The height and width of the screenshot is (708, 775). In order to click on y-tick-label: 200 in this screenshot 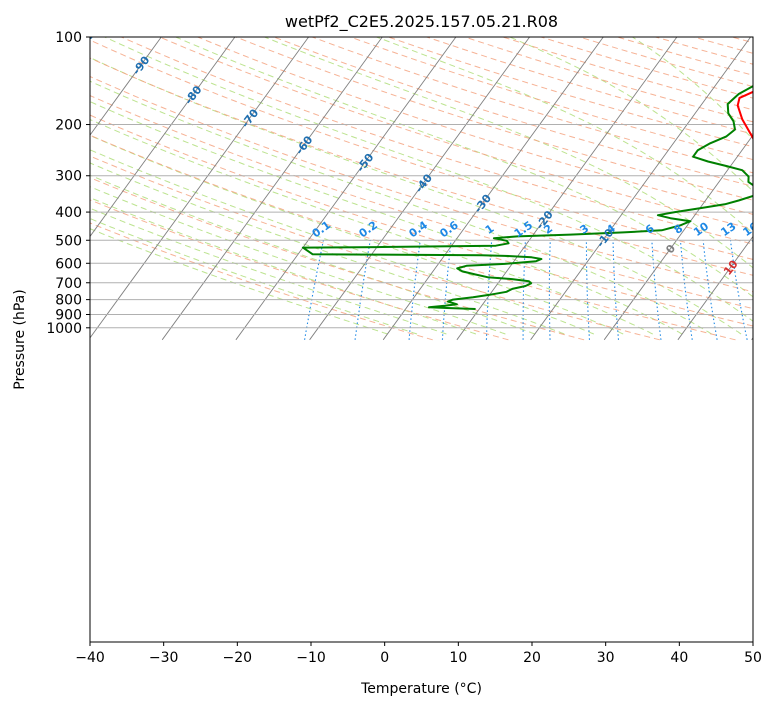, I will do `click(68, 126)`.